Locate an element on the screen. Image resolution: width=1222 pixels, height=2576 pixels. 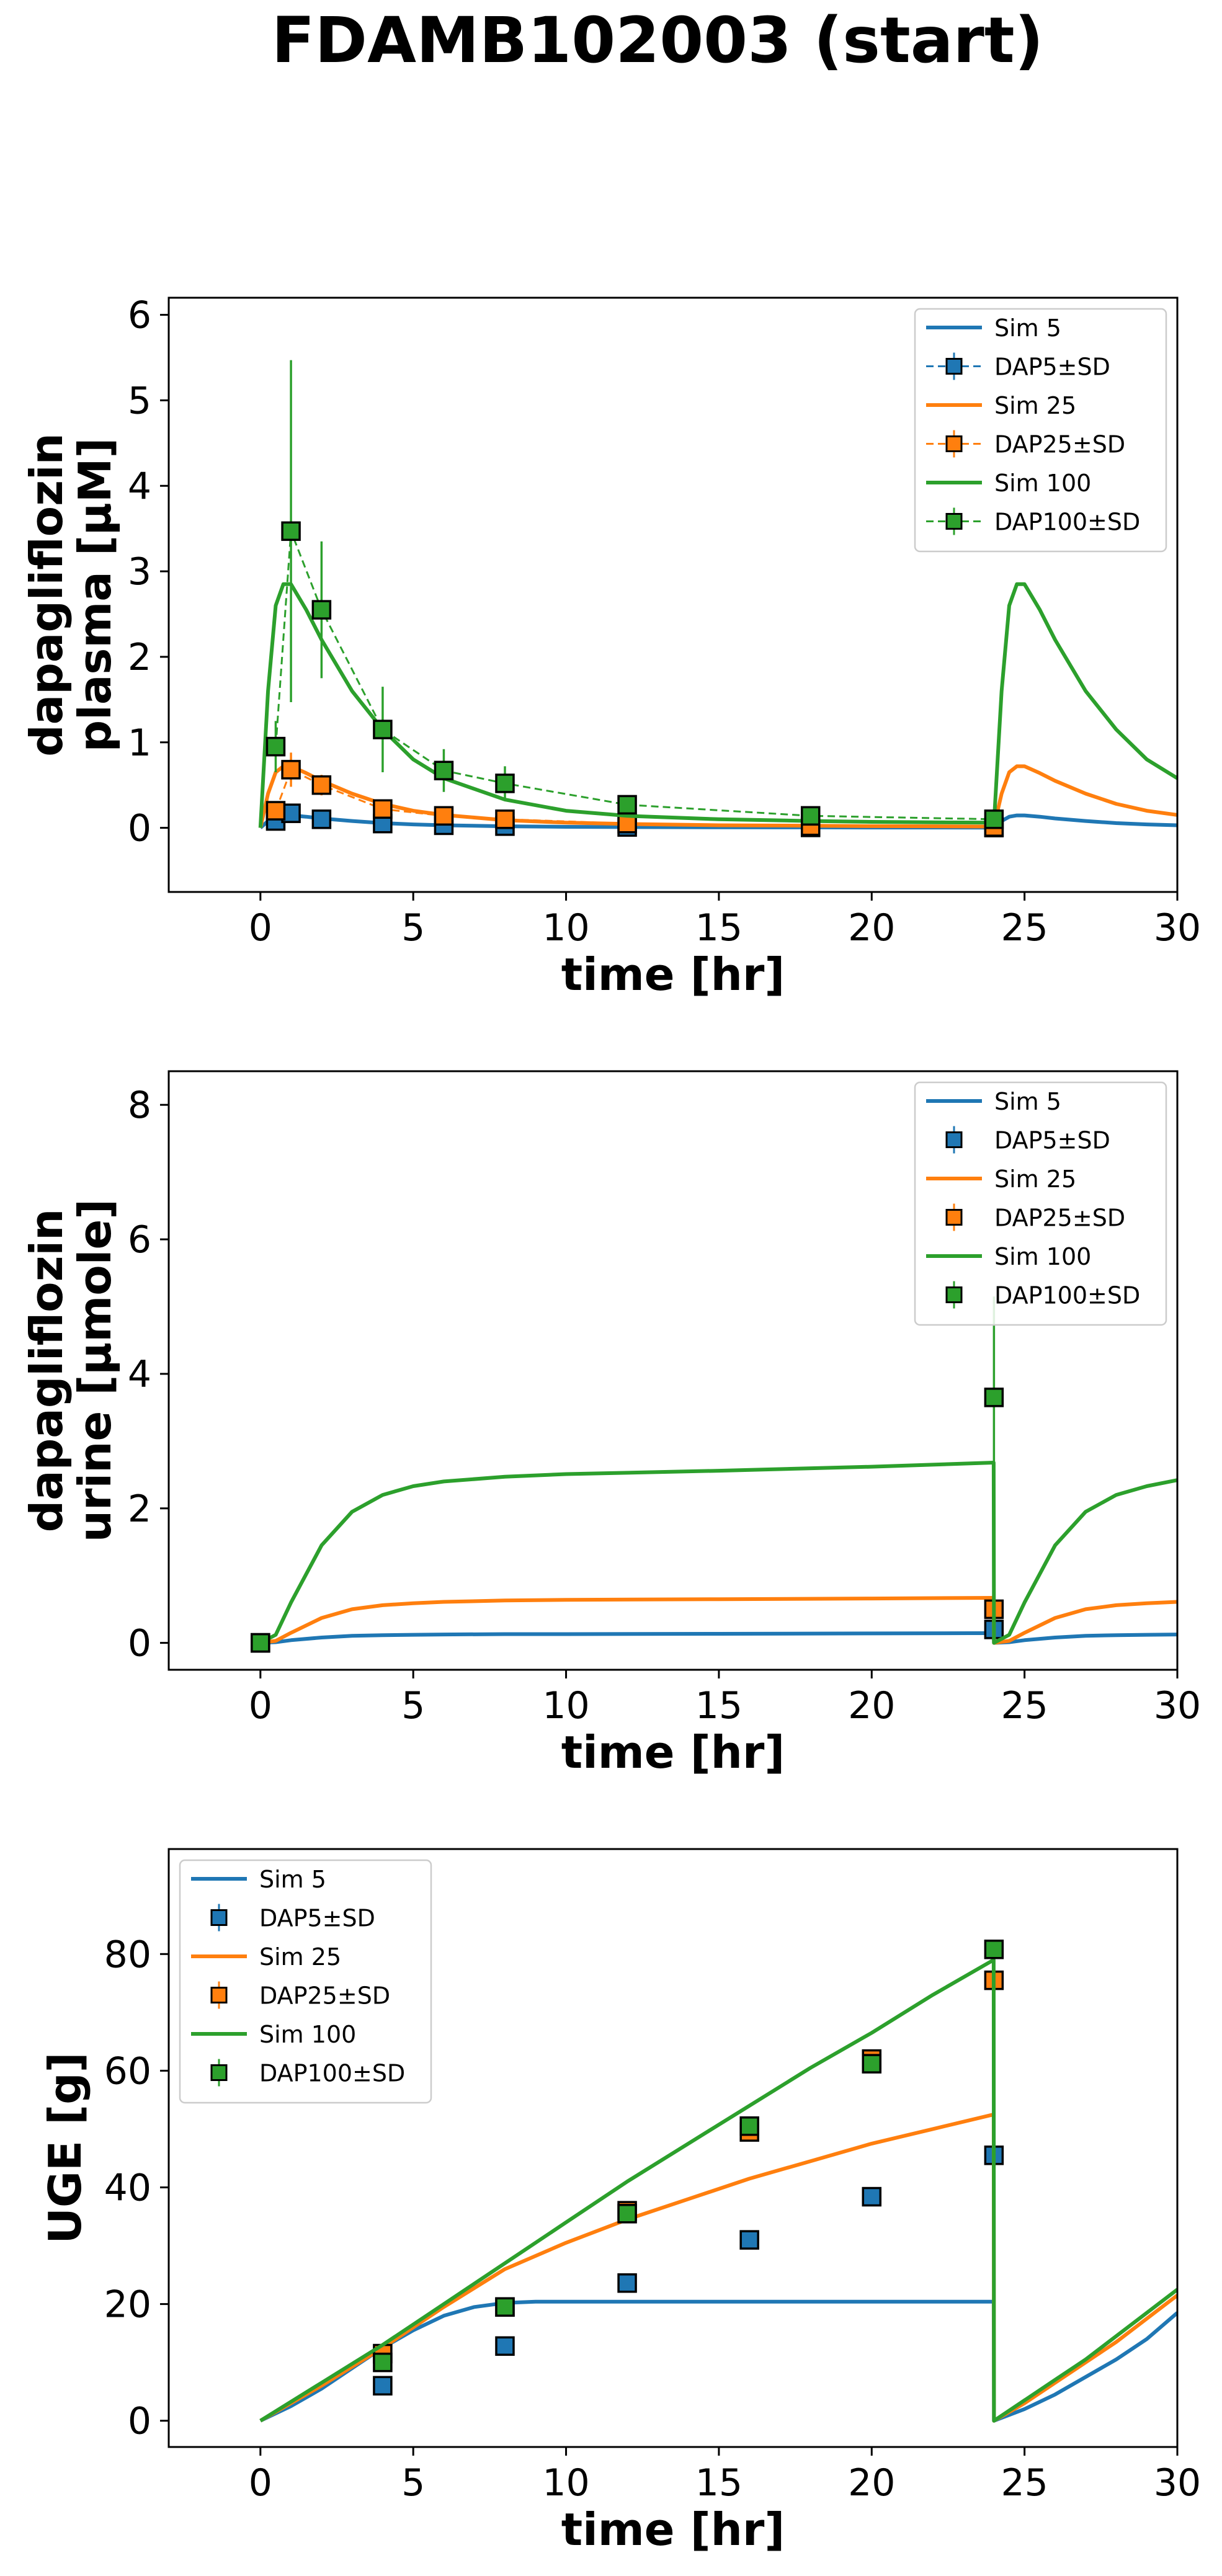
figure-title: FDAMB102003 (start) is located at coordinates (657, 41).